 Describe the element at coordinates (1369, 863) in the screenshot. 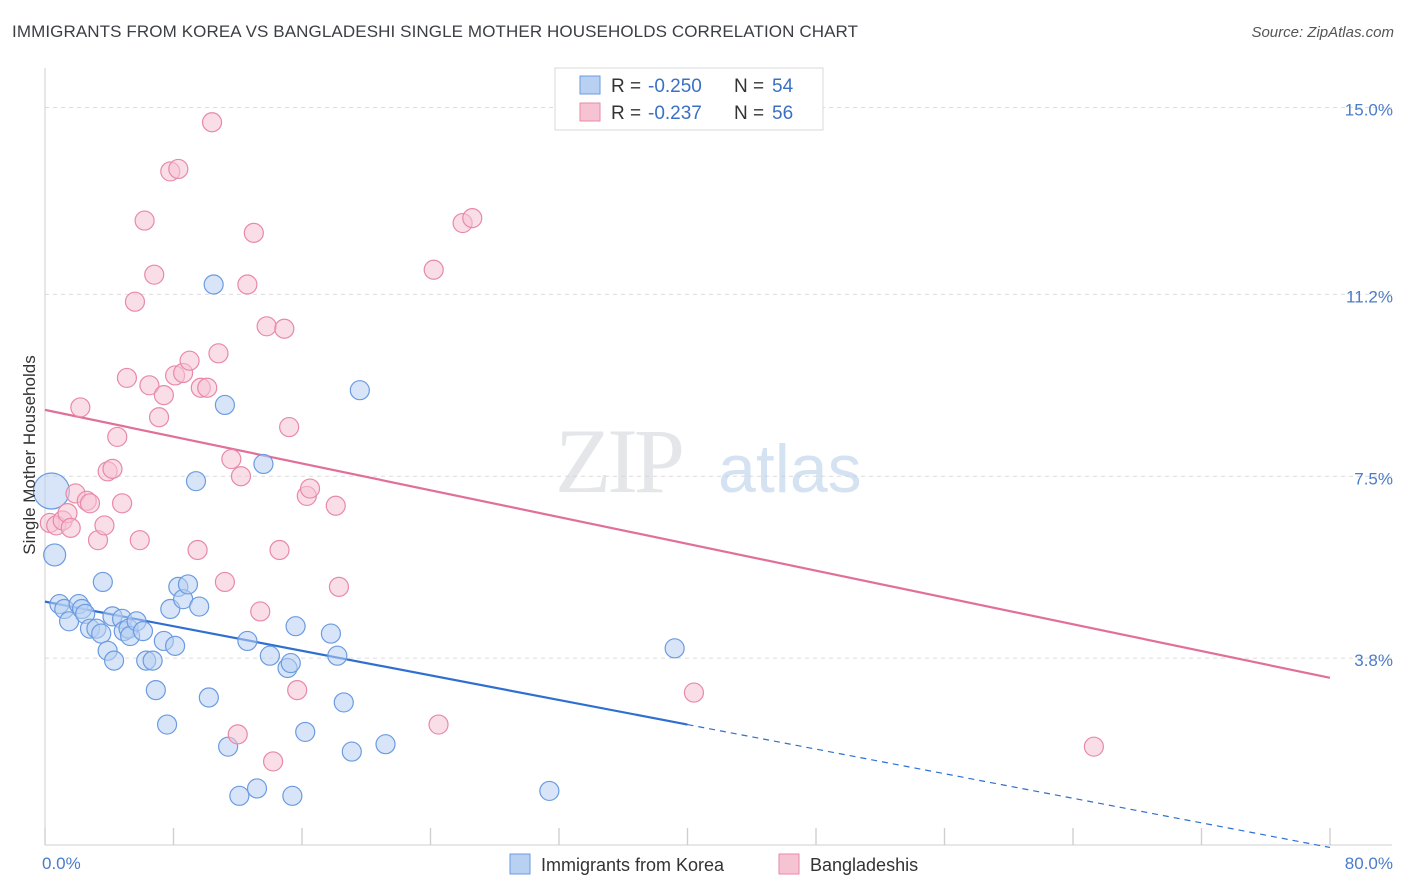

I see `x-tick-label: 80.0%` at that location.